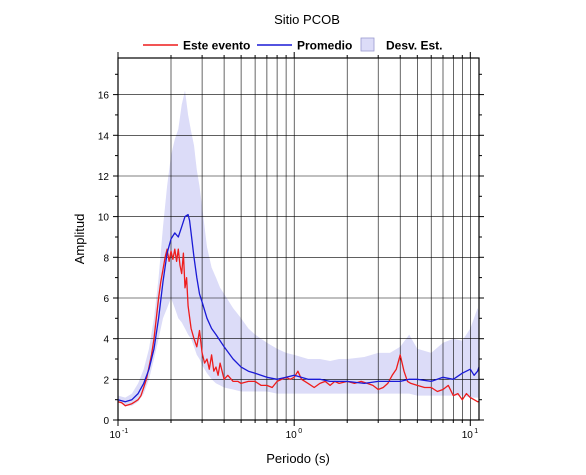  I want to click on y-tick-label: 2, so click(106, 380).